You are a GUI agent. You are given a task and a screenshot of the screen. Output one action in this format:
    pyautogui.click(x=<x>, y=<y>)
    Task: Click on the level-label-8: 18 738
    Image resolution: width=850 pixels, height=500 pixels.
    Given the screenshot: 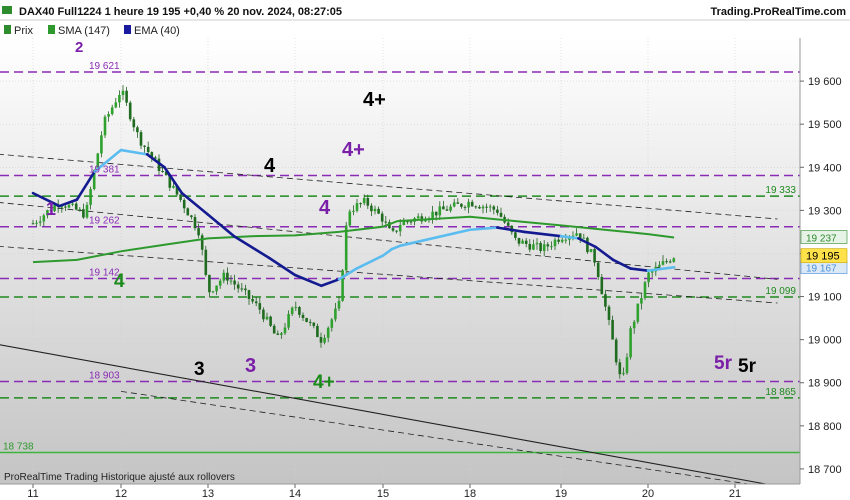 What is the action you would take?
    pyautogui.click(x=18, y=447)
    